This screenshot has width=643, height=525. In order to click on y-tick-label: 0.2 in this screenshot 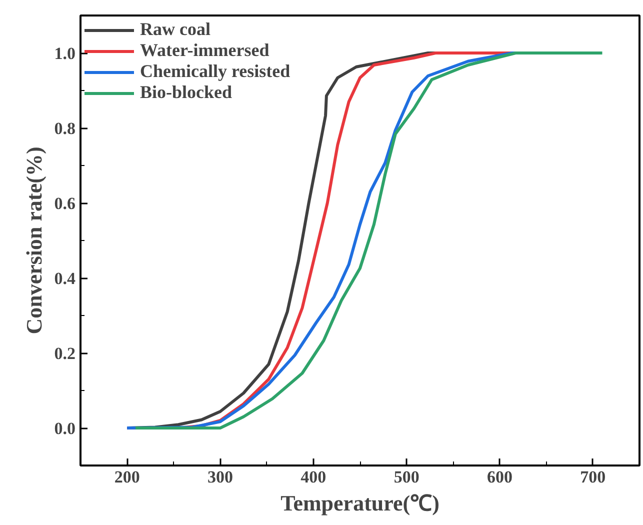, I will do `click(65, 353)`.